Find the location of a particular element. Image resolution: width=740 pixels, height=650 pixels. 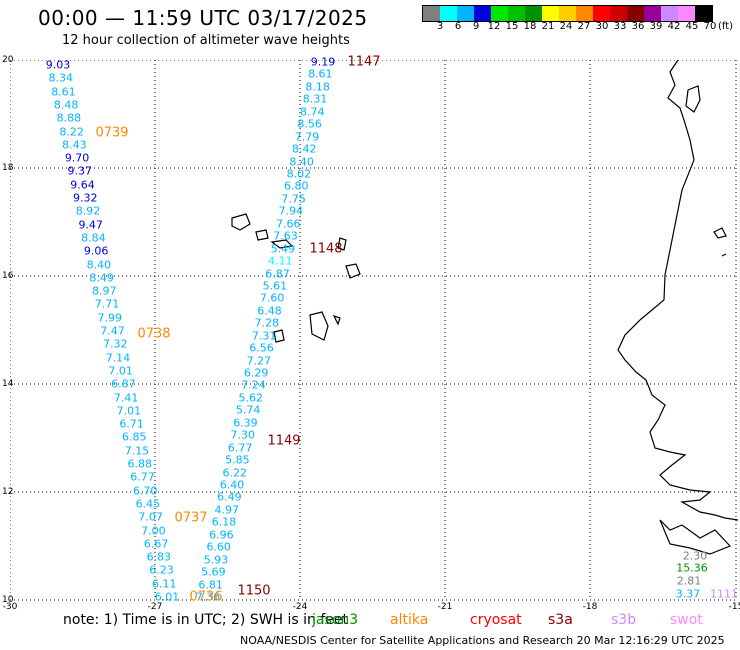

latitude-tick: 14 is located at coordinates (8, 384).